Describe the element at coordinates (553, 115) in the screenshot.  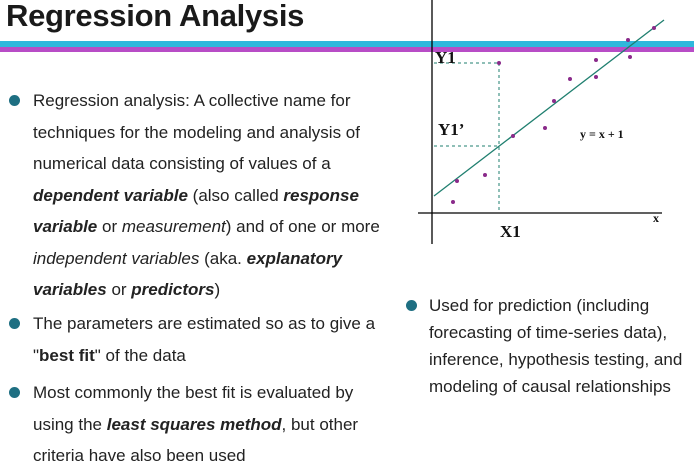
I see `data-points` at that location.